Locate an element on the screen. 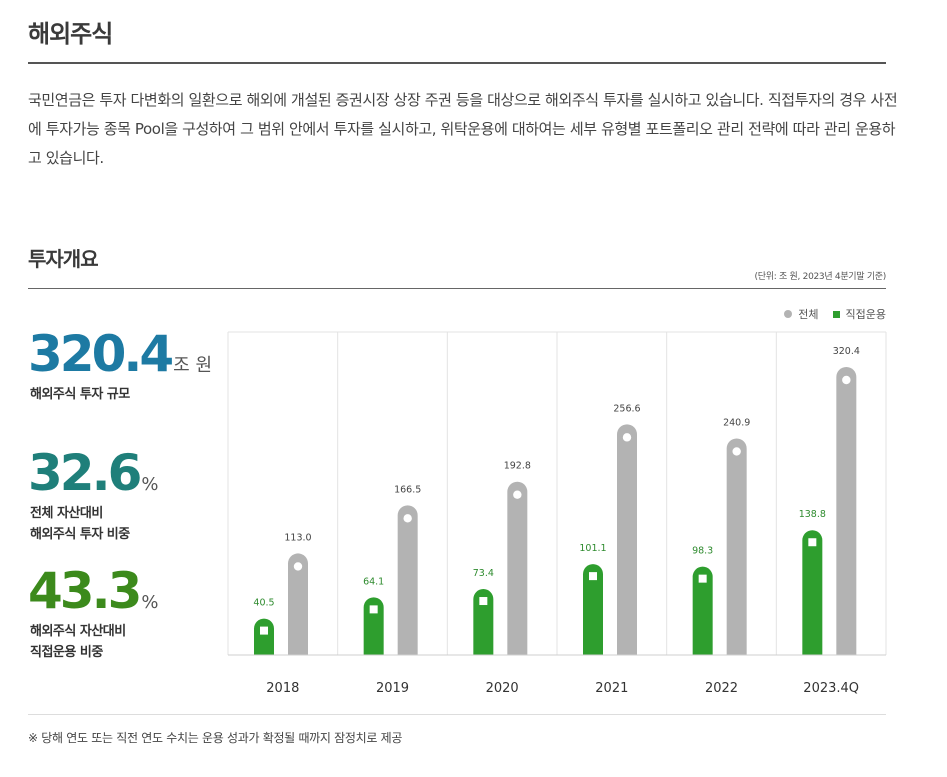 Image resolution: width=947 pixels, height=777 pixels. page-title: 해외주식 is located at coordinates (70, 34).